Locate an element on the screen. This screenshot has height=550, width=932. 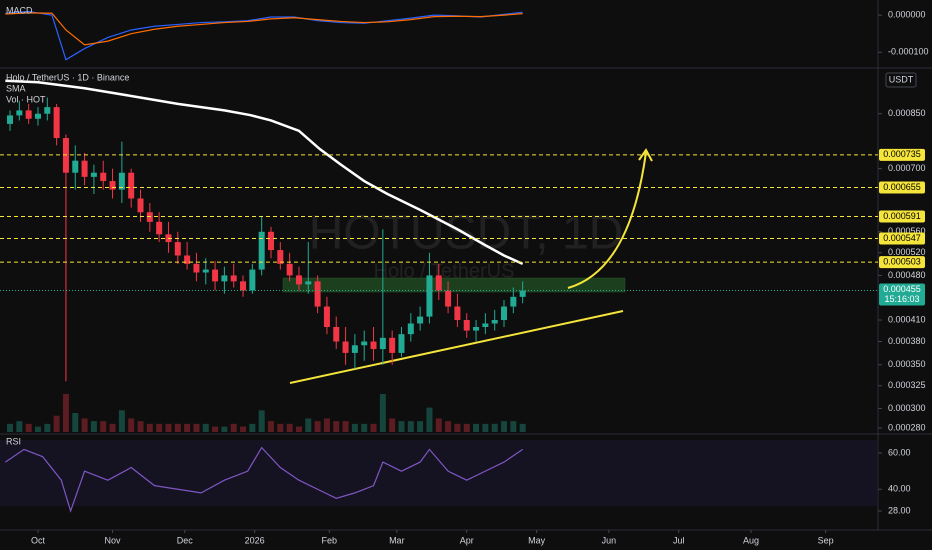
x-tick-label: 2026 is located at coordinates (255, 540).